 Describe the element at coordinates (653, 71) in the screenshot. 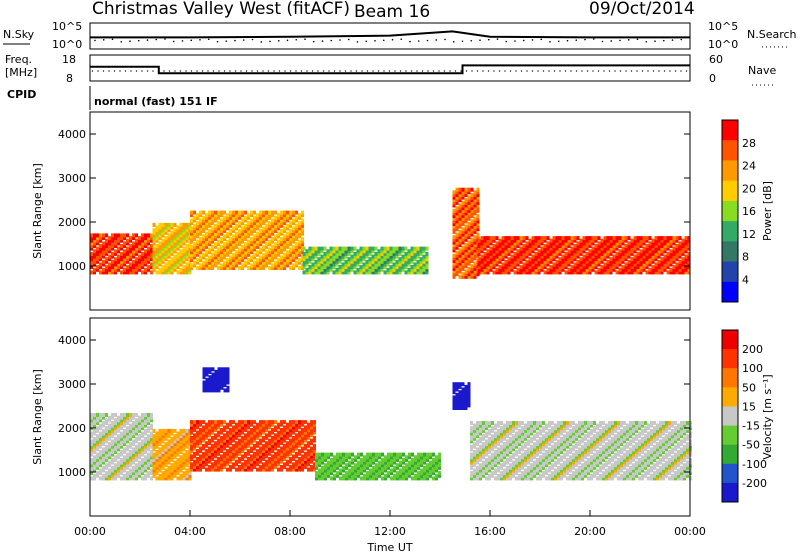

I see `nave-dot` at that location.